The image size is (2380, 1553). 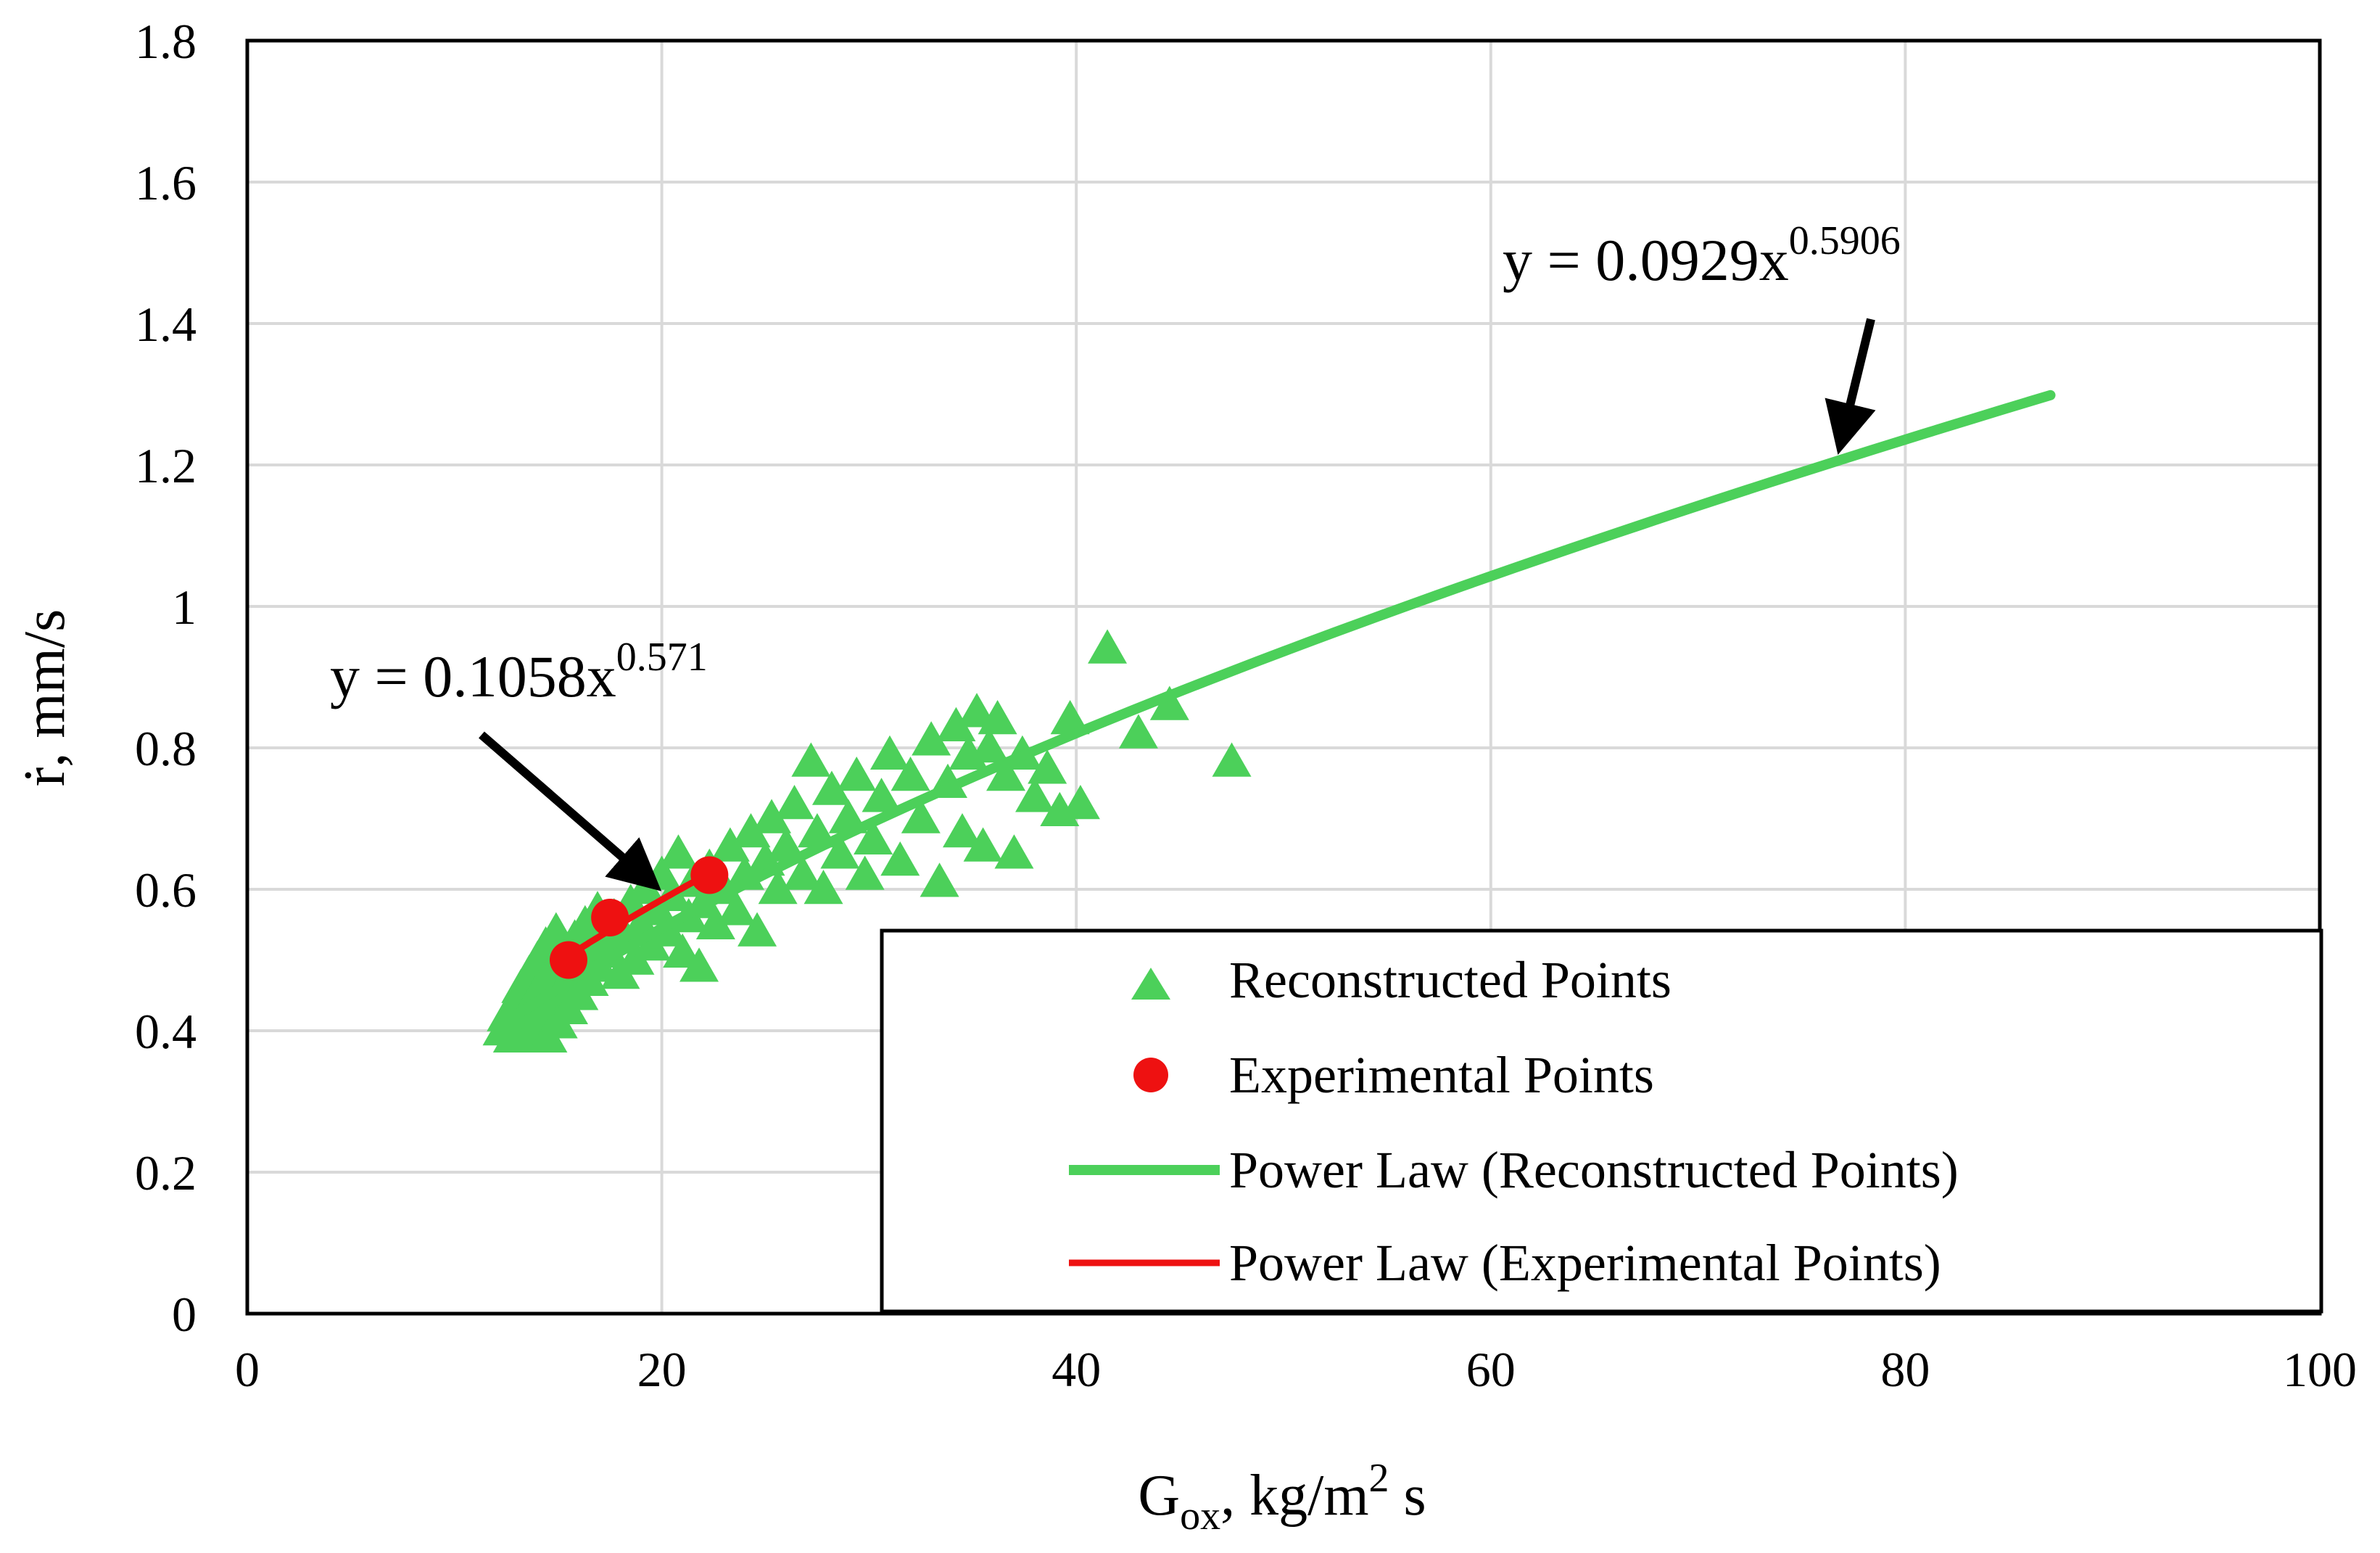 I want to click on x-axis-title: Gox, kg/m2 s, so click(x=1282, y=1497).